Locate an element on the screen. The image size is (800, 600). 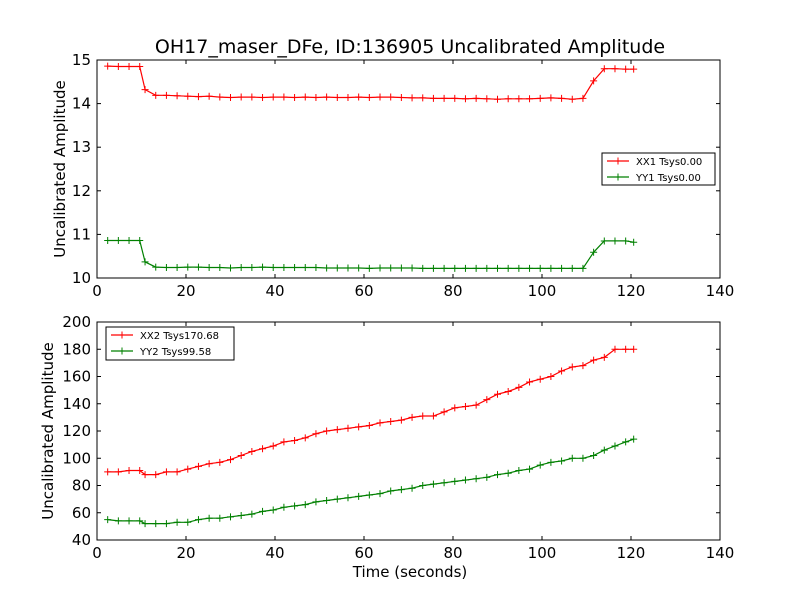
top-y-tick-label: 10 is located at coordinates (81, 278).